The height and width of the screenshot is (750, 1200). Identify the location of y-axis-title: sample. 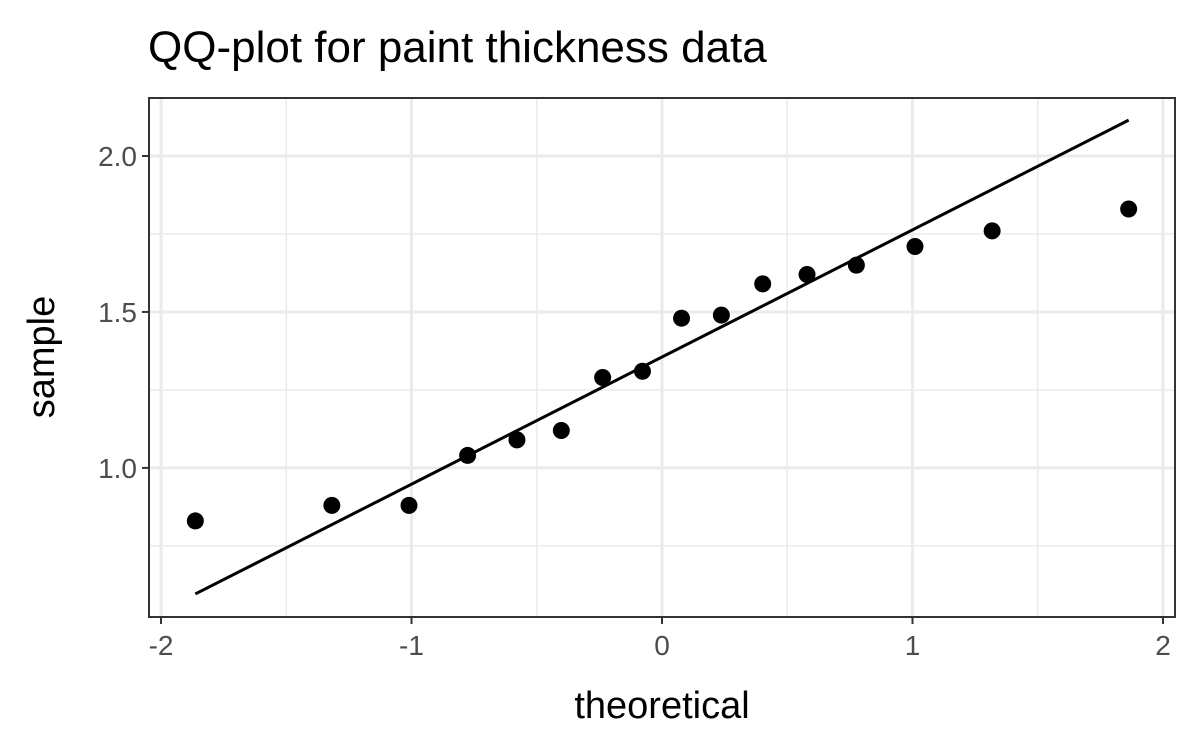
(42, 357).